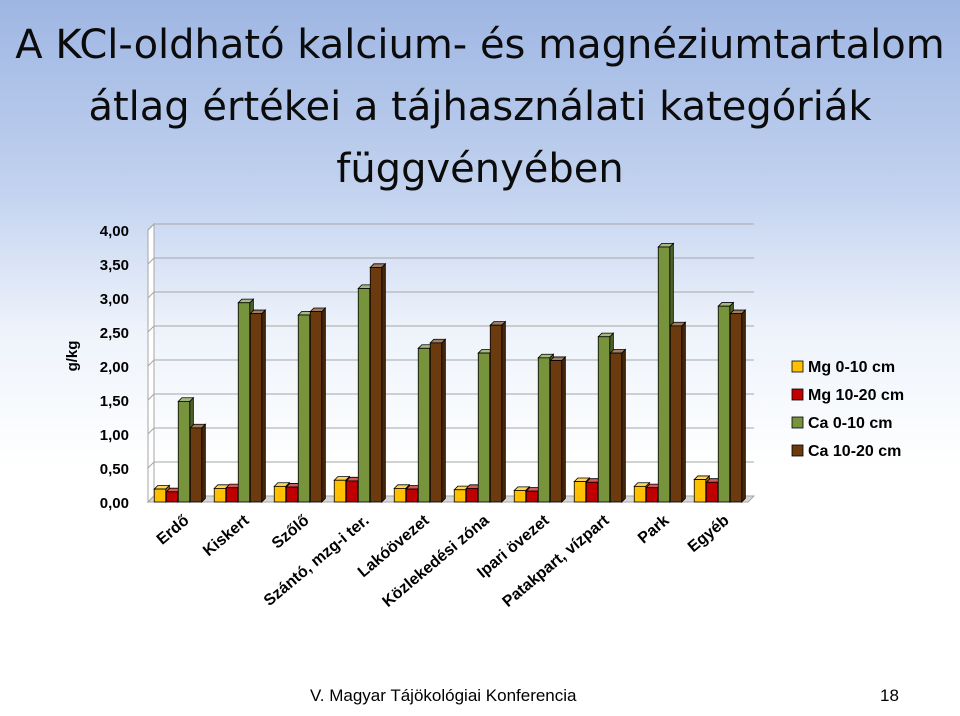 The image size is (960, 716). I want to click on y-tick-label: 0,00, so click(114, 503).